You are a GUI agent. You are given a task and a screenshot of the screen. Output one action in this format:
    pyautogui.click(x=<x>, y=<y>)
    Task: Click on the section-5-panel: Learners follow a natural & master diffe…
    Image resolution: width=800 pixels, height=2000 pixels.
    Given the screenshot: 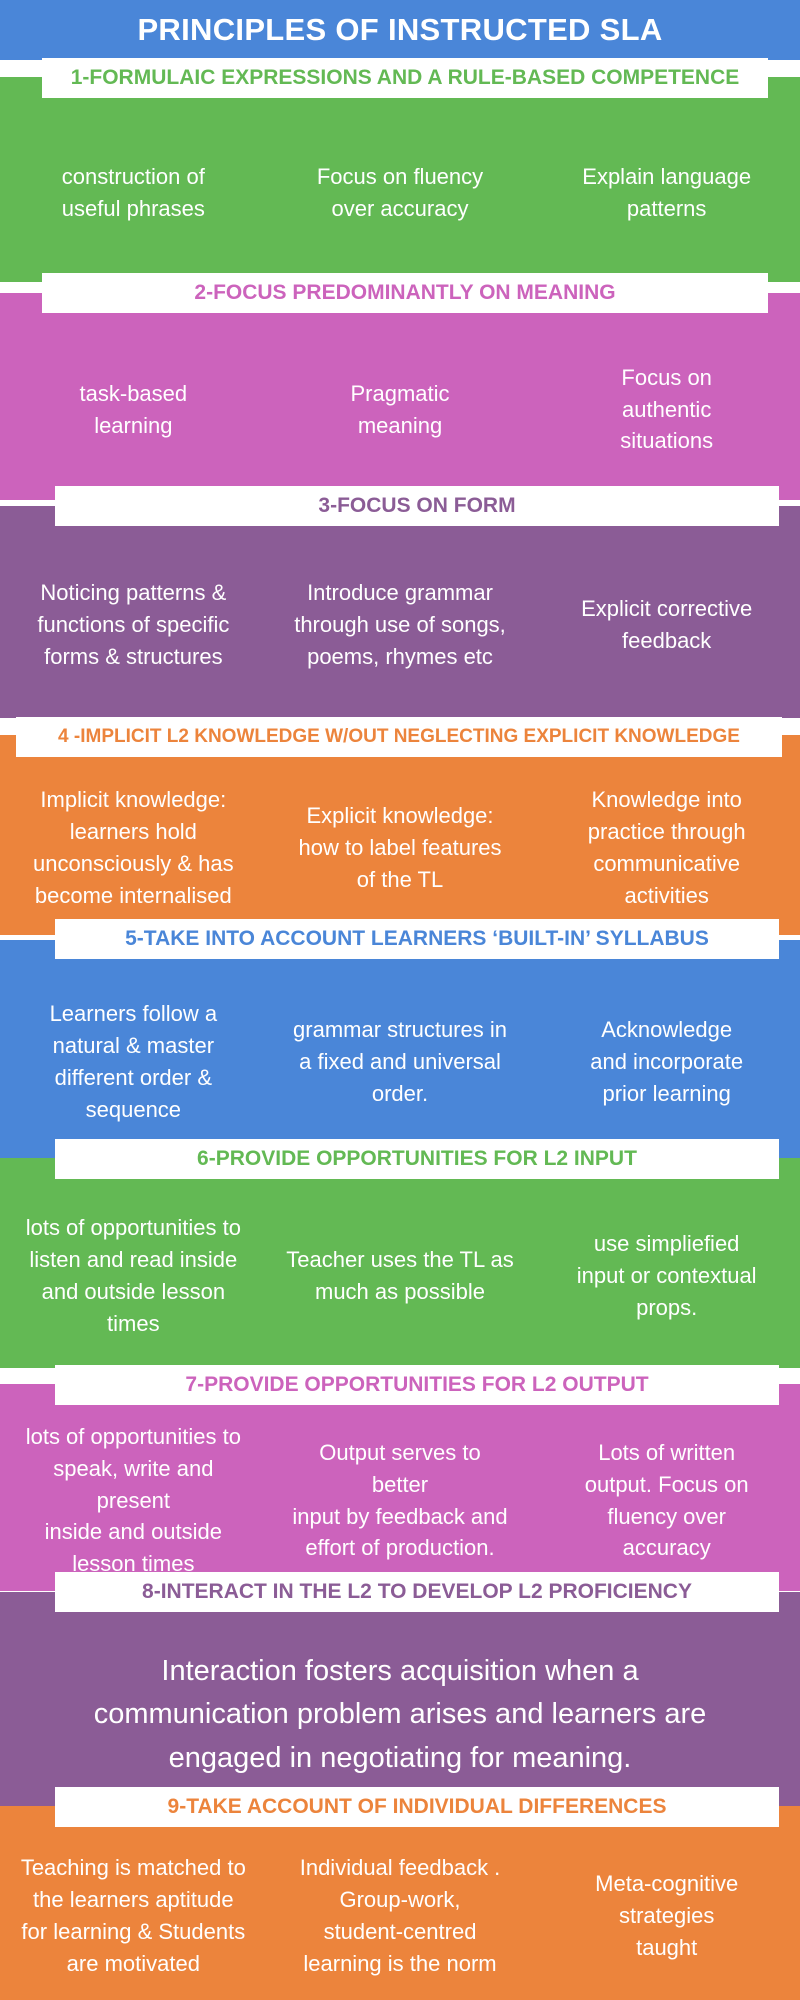 What is the action you would take?
    pyautogui.click(x=400, y=1049)
    